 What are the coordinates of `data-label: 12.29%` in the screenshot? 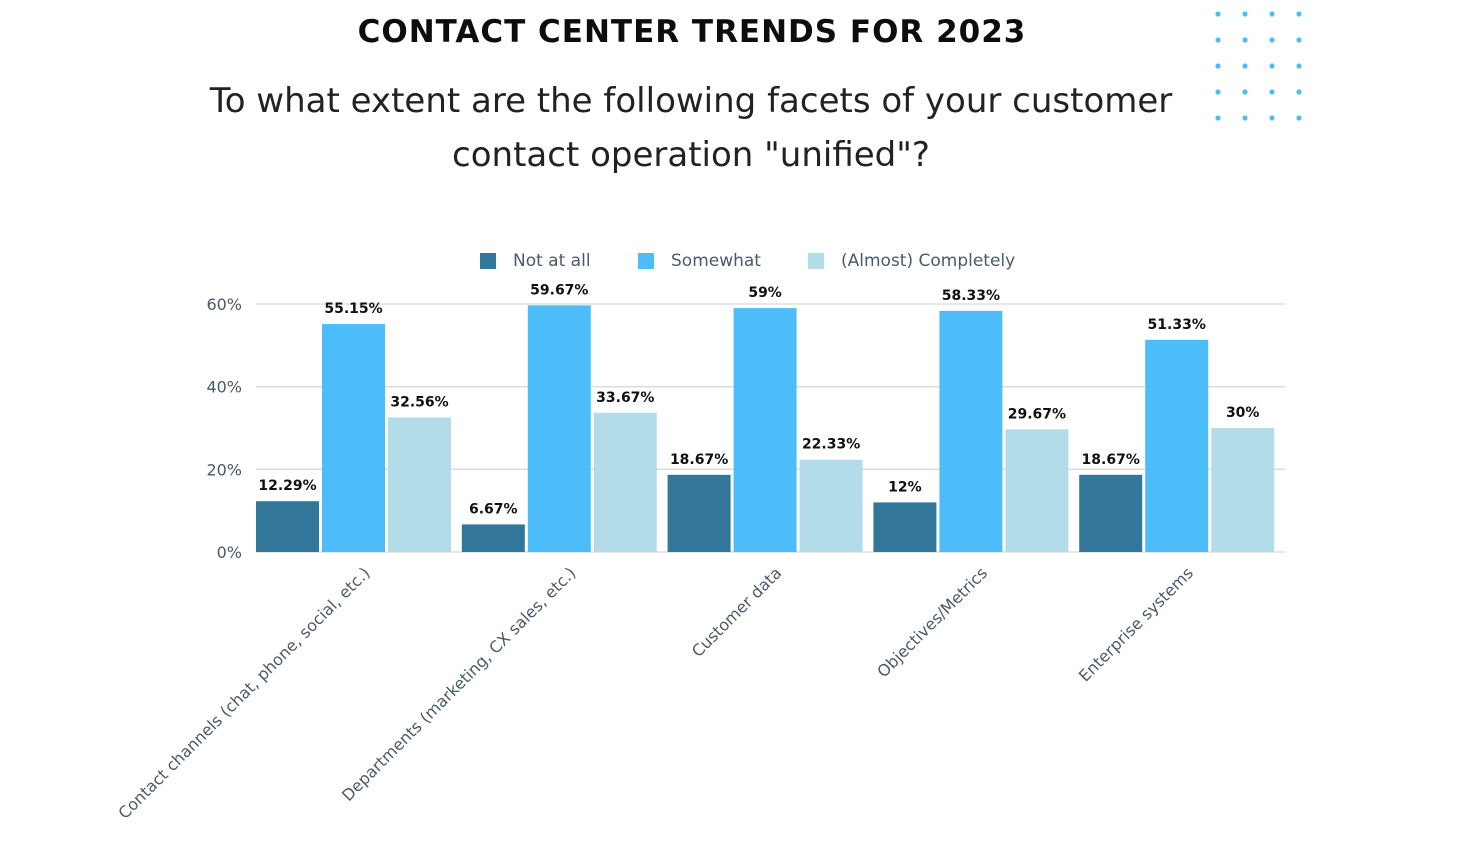 It's located at (287, 486).